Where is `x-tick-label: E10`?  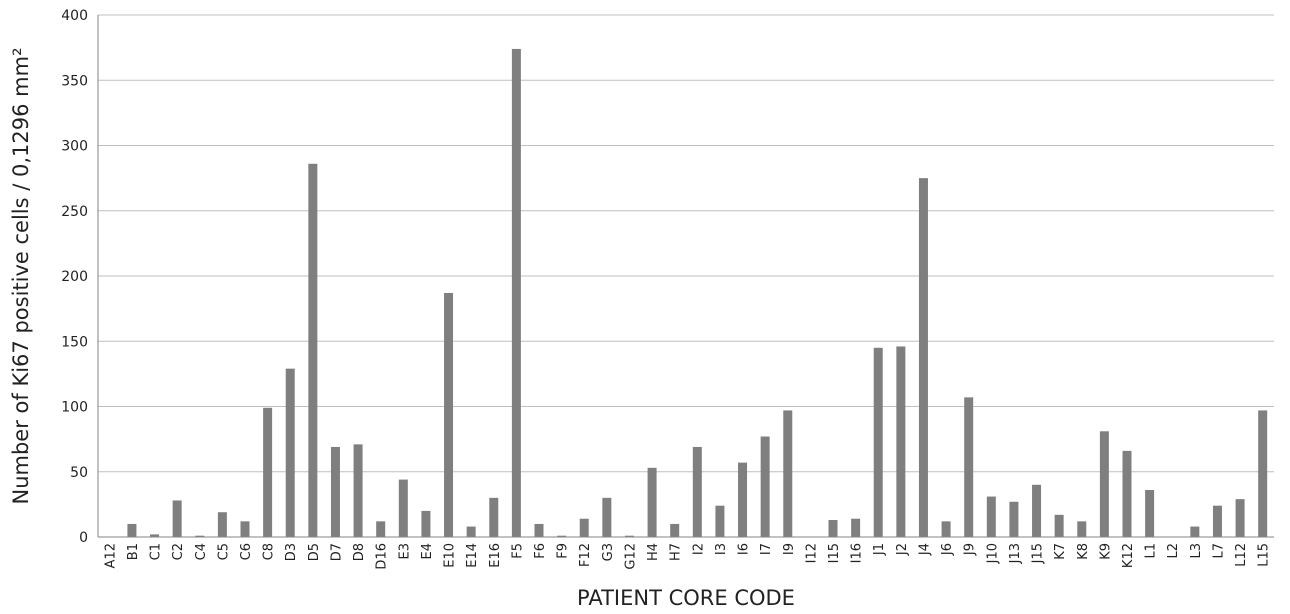
x-tick-label: E10 is located at coordinates (450, 555).